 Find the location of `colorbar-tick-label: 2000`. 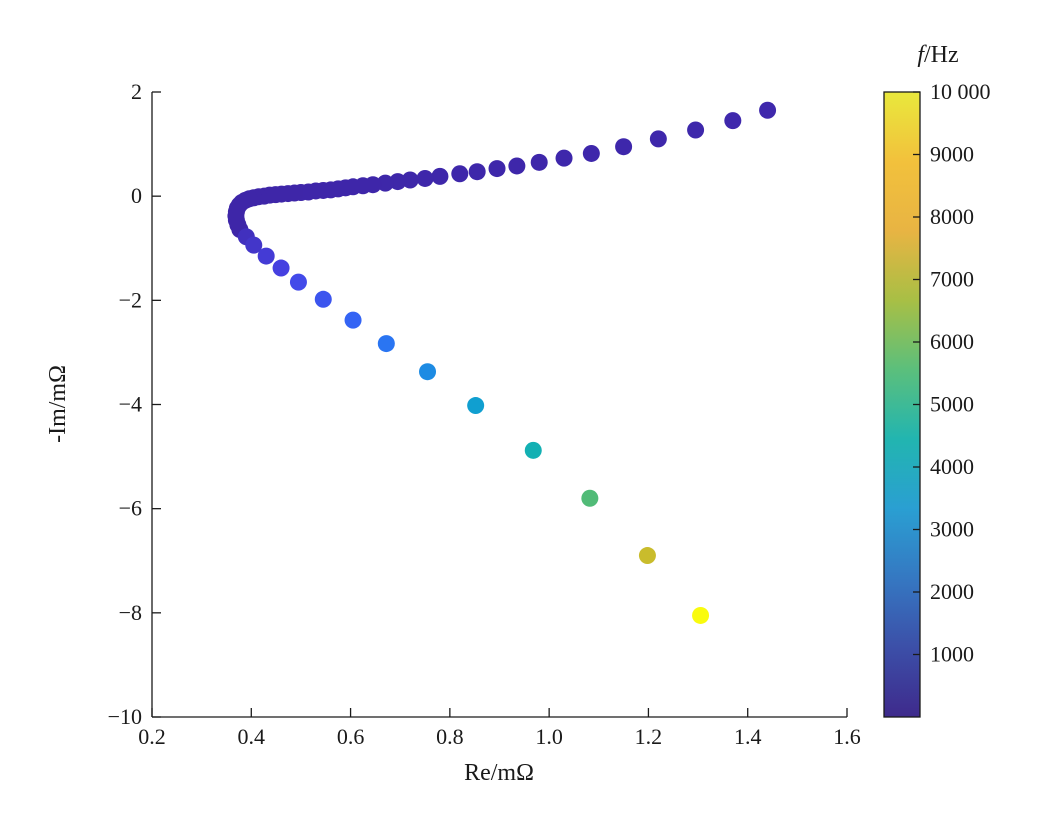

colorbar-tick-label: 2000 is located at coordinates (952, 591).